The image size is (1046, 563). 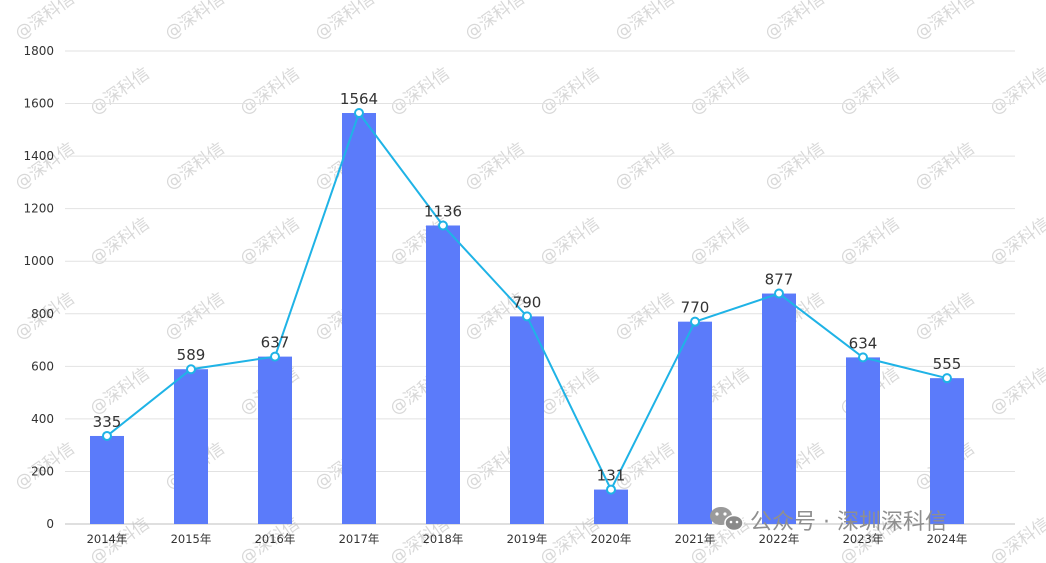 I want to click on watermark-36: @深科信, so click(x=794, y=166).